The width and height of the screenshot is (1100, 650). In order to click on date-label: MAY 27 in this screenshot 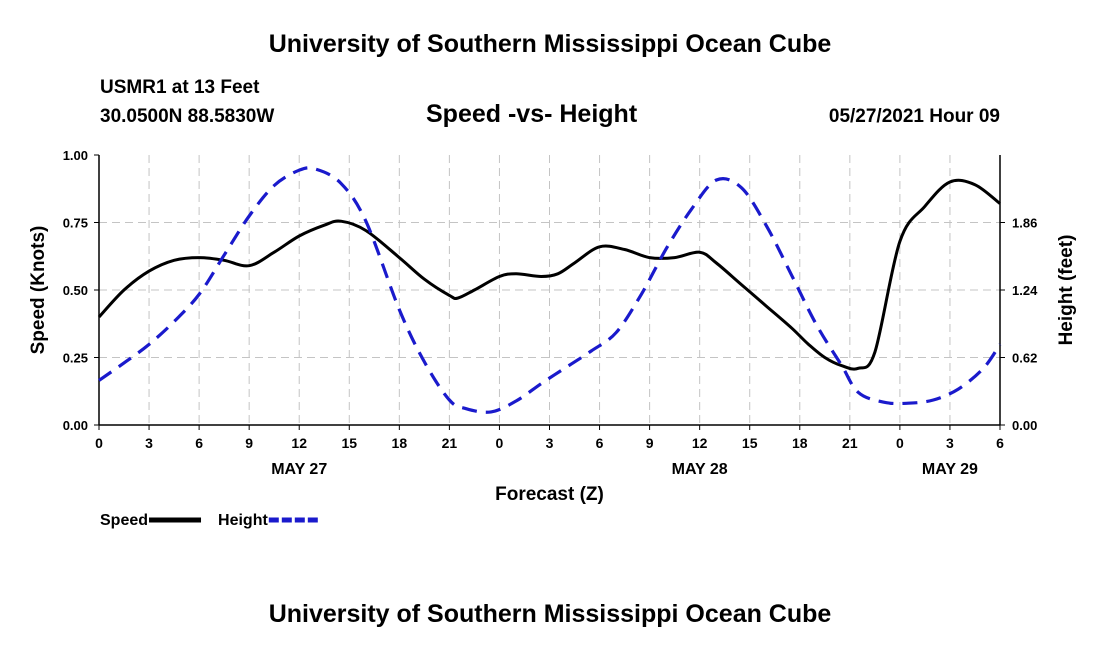, I will do `click(299, 469)`.